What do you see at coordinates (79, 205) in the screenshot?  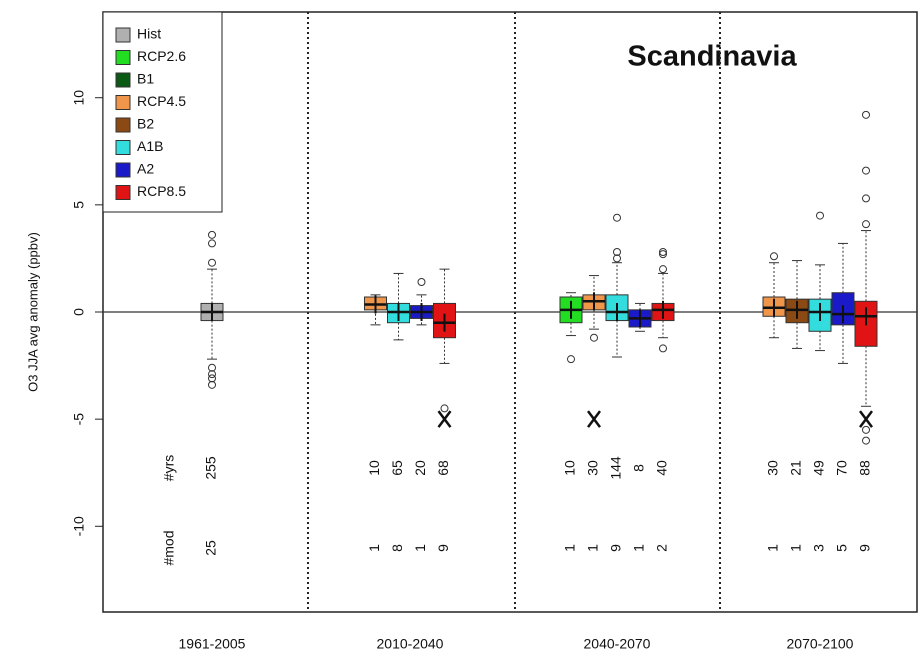 I see `y-tick-label: 5` at bounding box center [79, 205].